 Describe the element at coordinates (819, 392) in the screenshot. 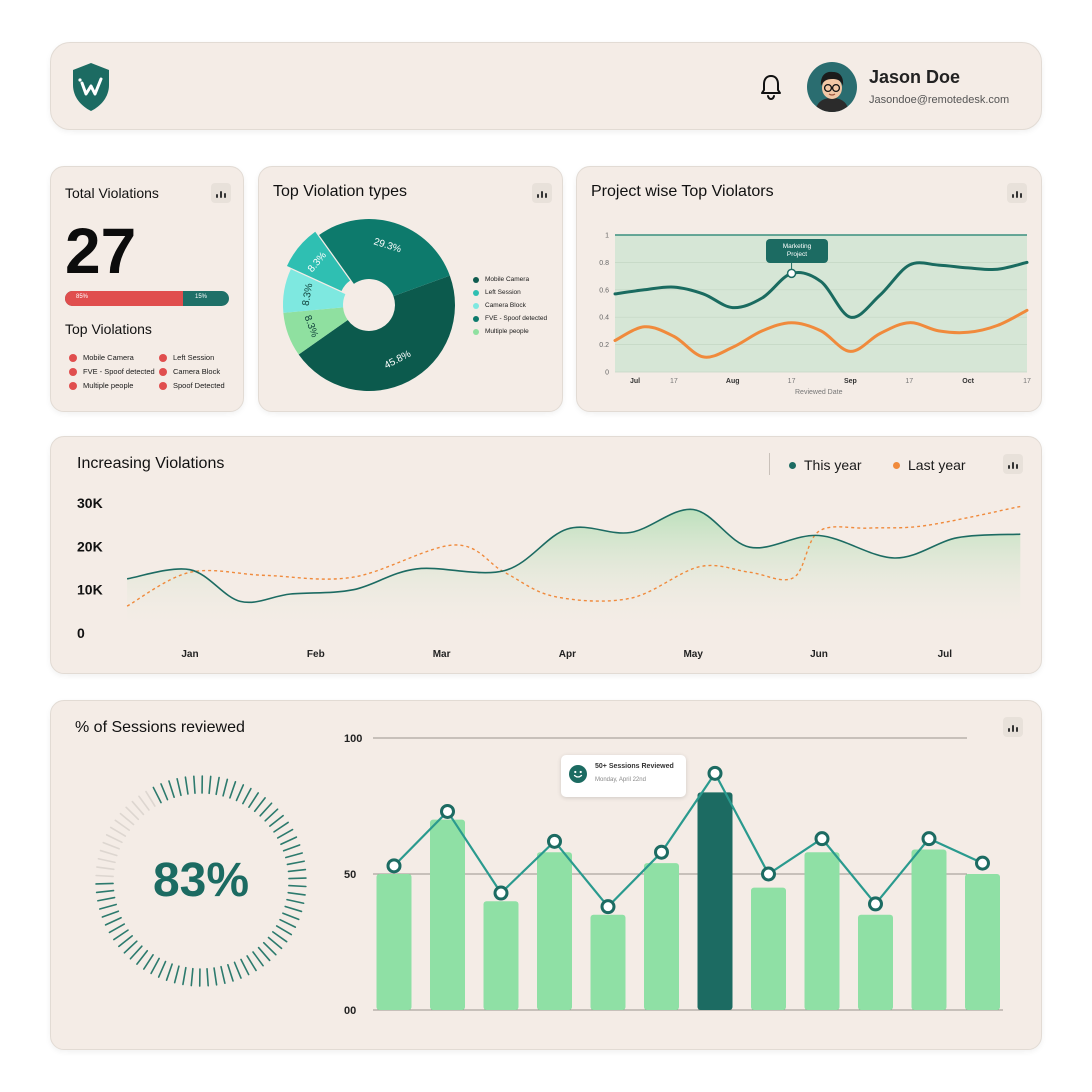

I see `x-axis-label: Reviewed Date` at that location.